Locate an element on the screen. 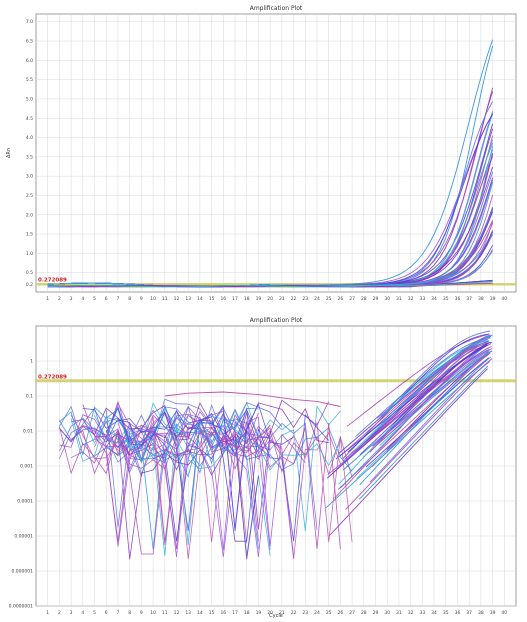  x-tick-label: 22 is located at coordinates (294, 613).